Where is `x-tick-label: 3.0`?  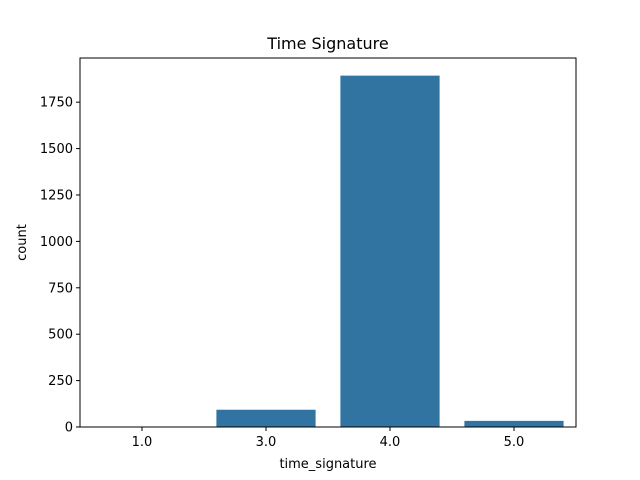
x-tick-label: 3.0 is located at coordinates (266, 442).